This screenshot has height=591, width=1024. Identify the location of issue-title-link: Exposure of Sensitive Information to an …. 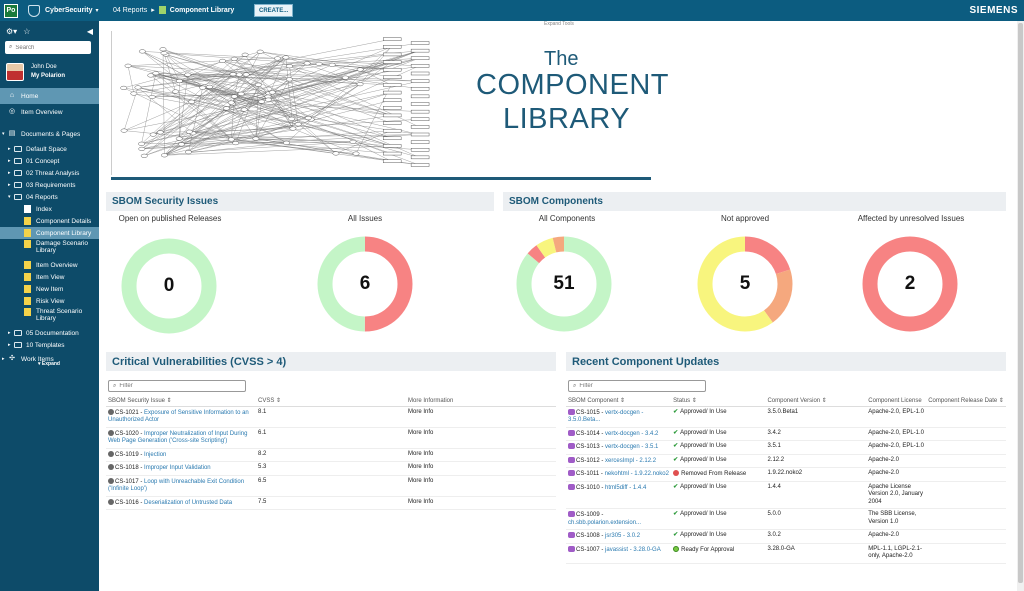
(178, 416).